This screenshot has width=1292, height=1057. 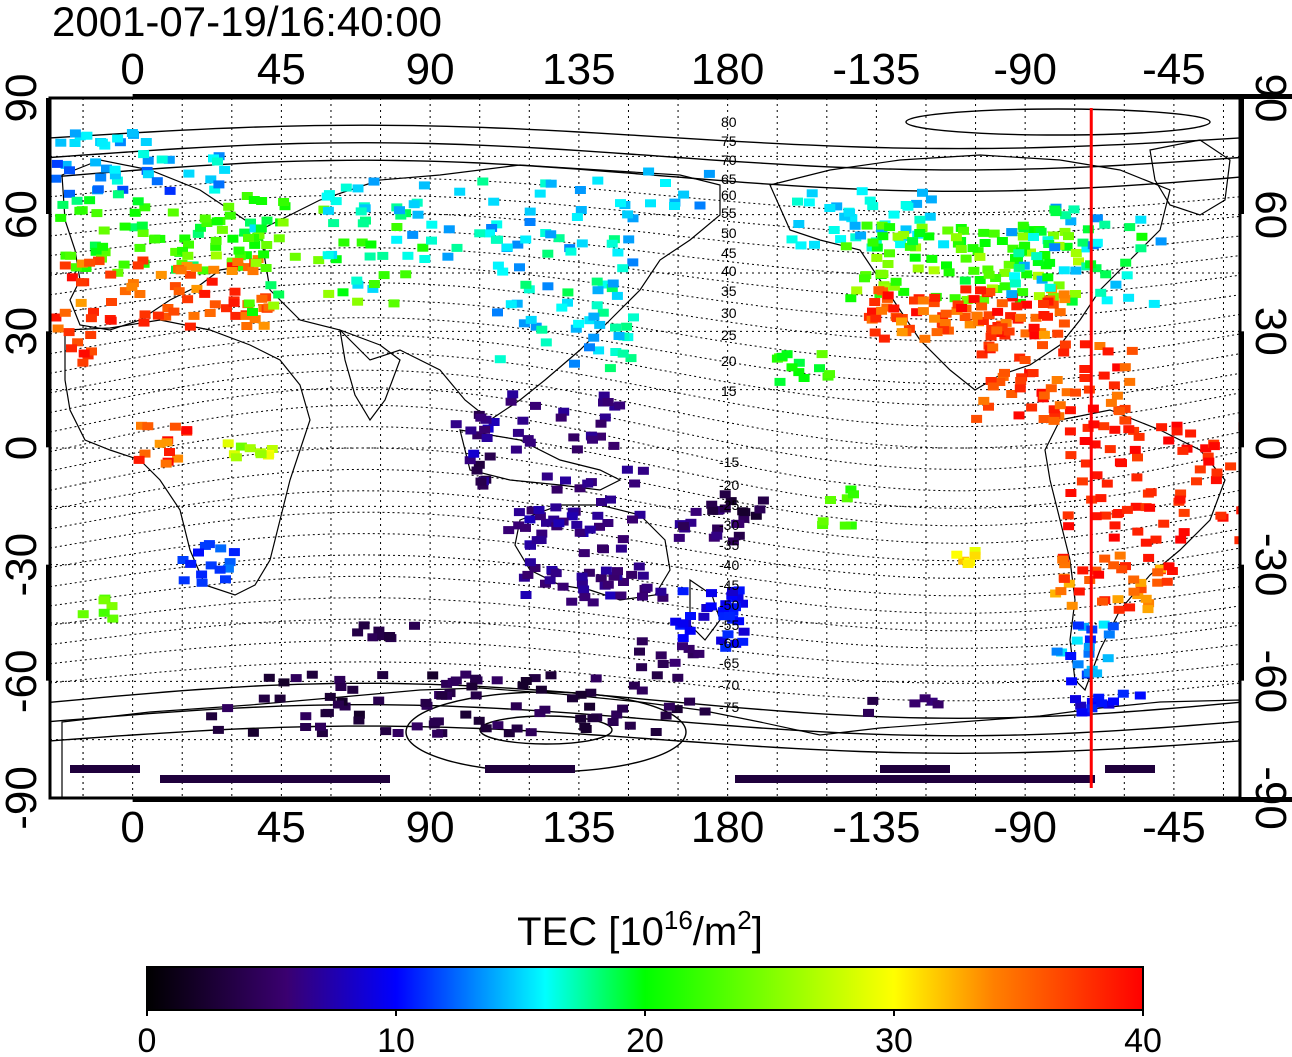 I want to click on contour-label: 25, so click(x=729, y=335).